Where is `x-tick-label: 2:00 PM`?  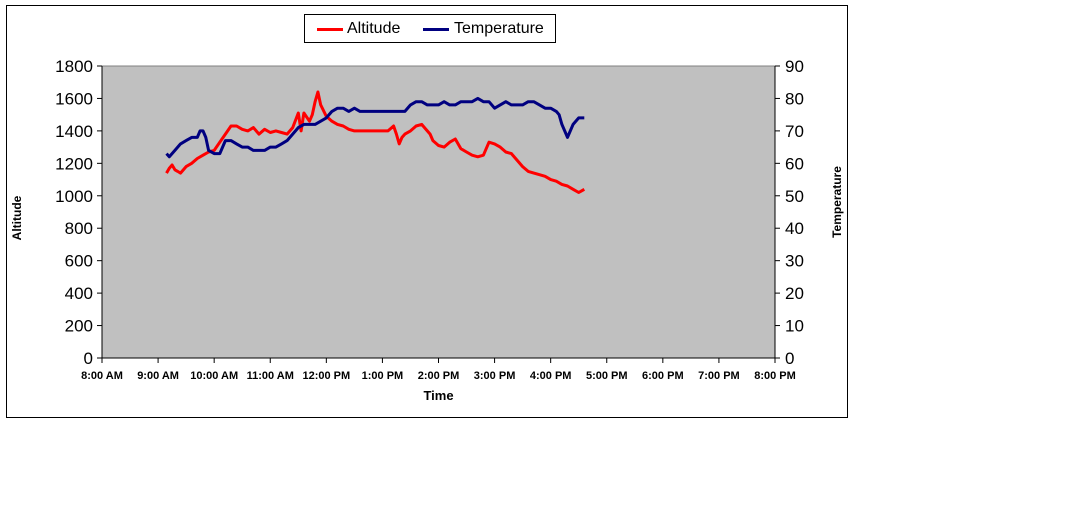
x-tick-label: 2:00 PM is located at coordinates (439, 376).